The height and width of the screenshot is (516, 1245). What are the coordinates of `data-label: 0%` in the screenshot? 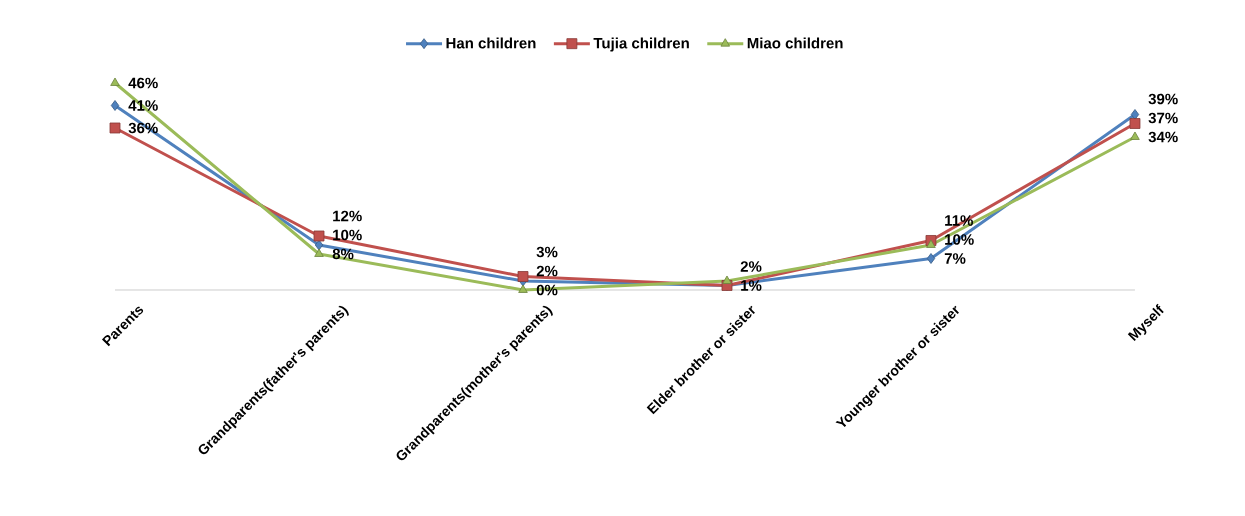 It's located at (547, 290).